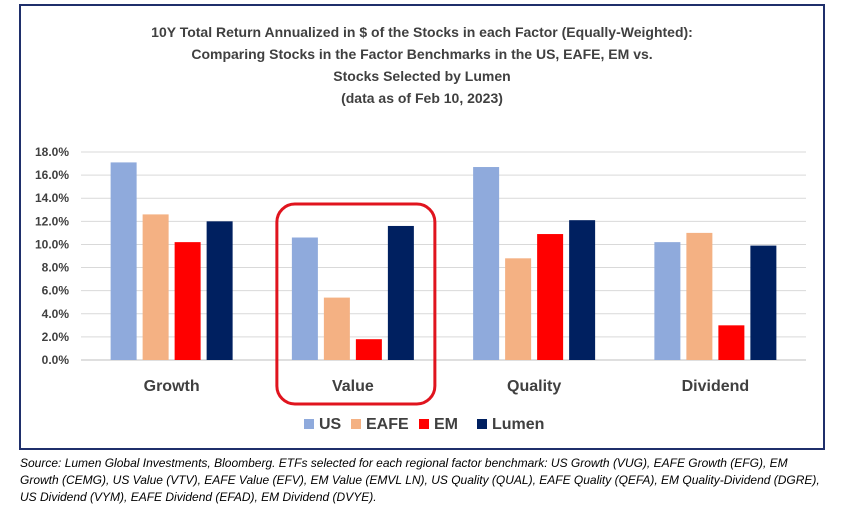 This screenshot has height=523, width=842. What do you see at coordinates (52, 221) in the screenshot?
I see `y-tick-label: 12.0%` at bounding box center [52, 221].